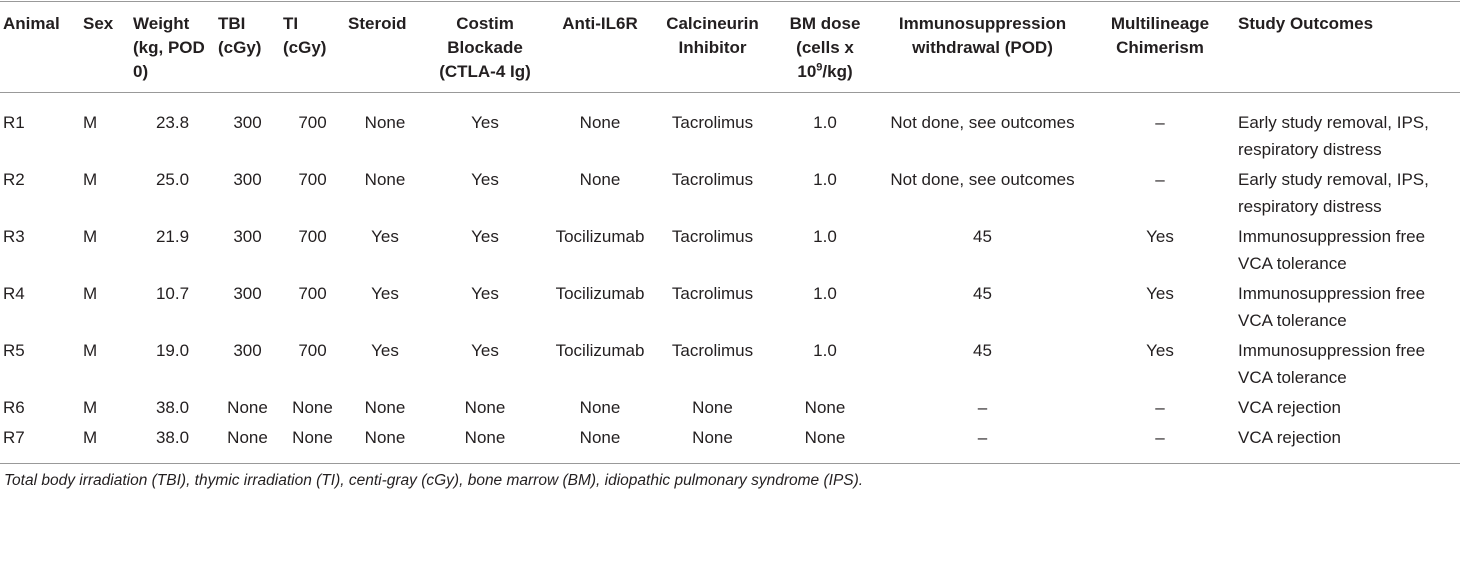 The height and width of the screenshot is (561, 1460). I want to click on table-cell: VCA rejection, so click(1347, 443).